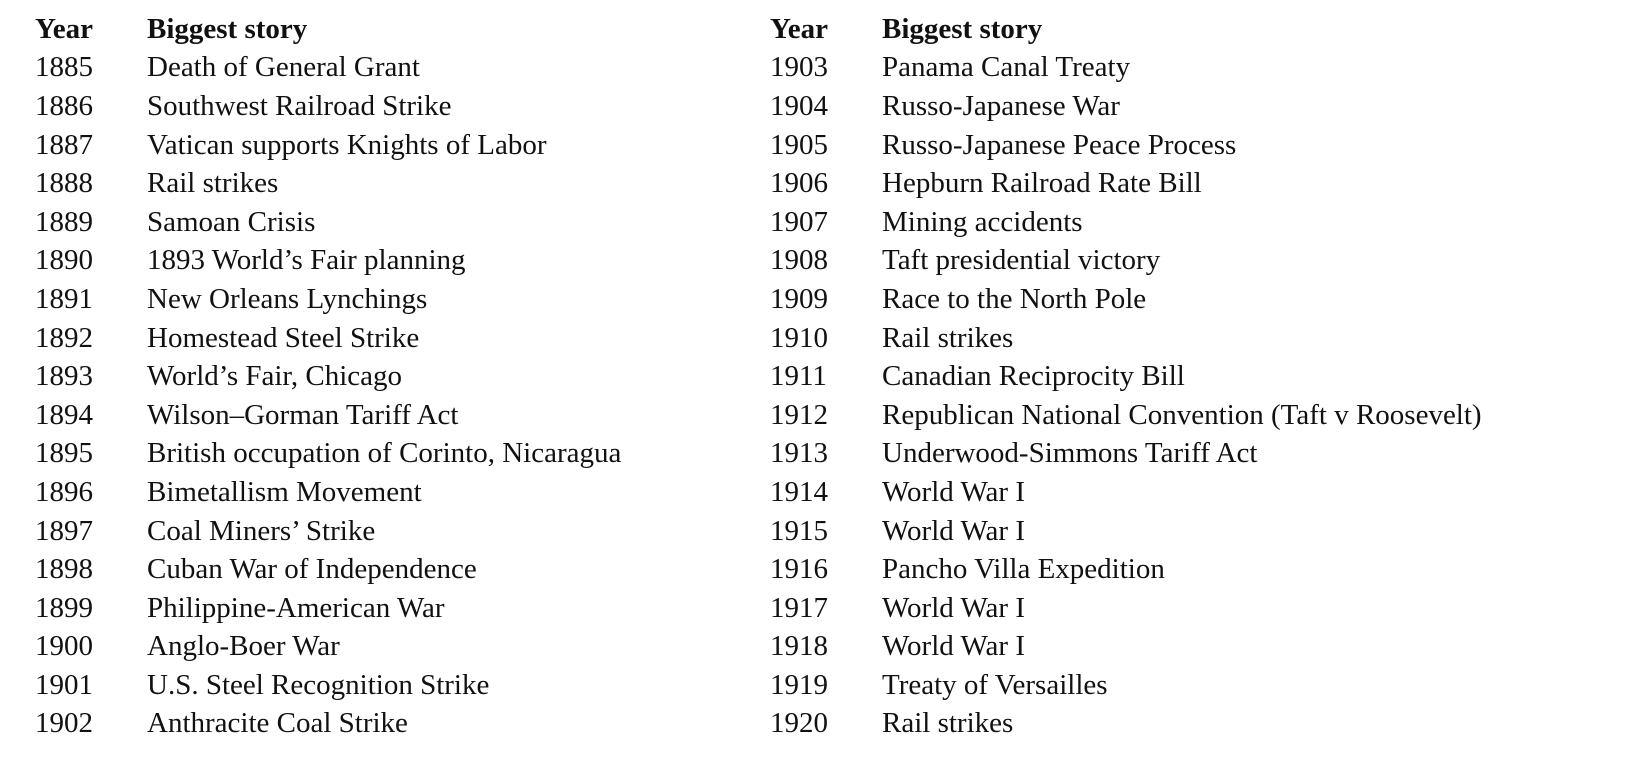  I want to click on table-row: 1889 Samoan Crisis, so click(328, 222).